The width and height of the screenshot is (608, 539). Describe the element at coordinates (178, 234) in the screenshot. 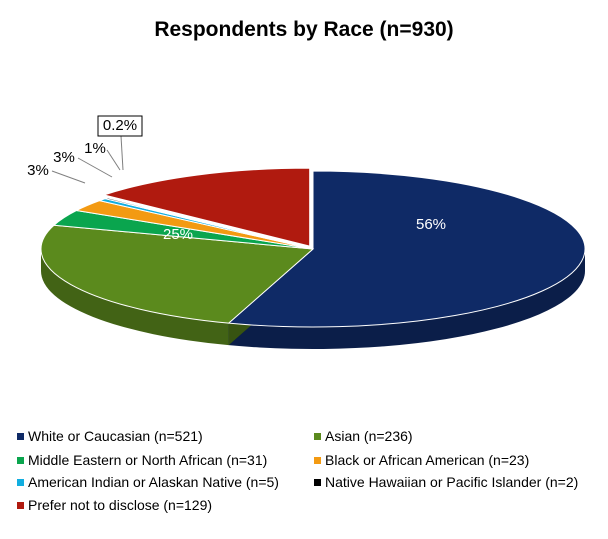

I see `data-label: 25%` at that location.